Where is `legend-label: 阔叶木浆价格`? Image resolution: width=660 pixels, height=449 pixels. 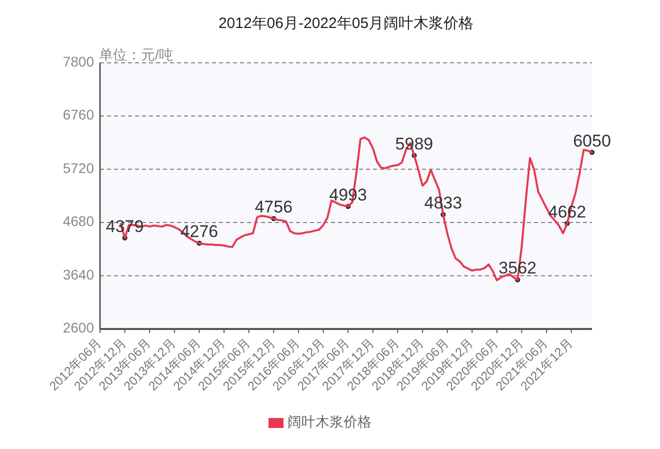
legend-label: 阔叶木浆价格 is located at coordinates (330, 422).